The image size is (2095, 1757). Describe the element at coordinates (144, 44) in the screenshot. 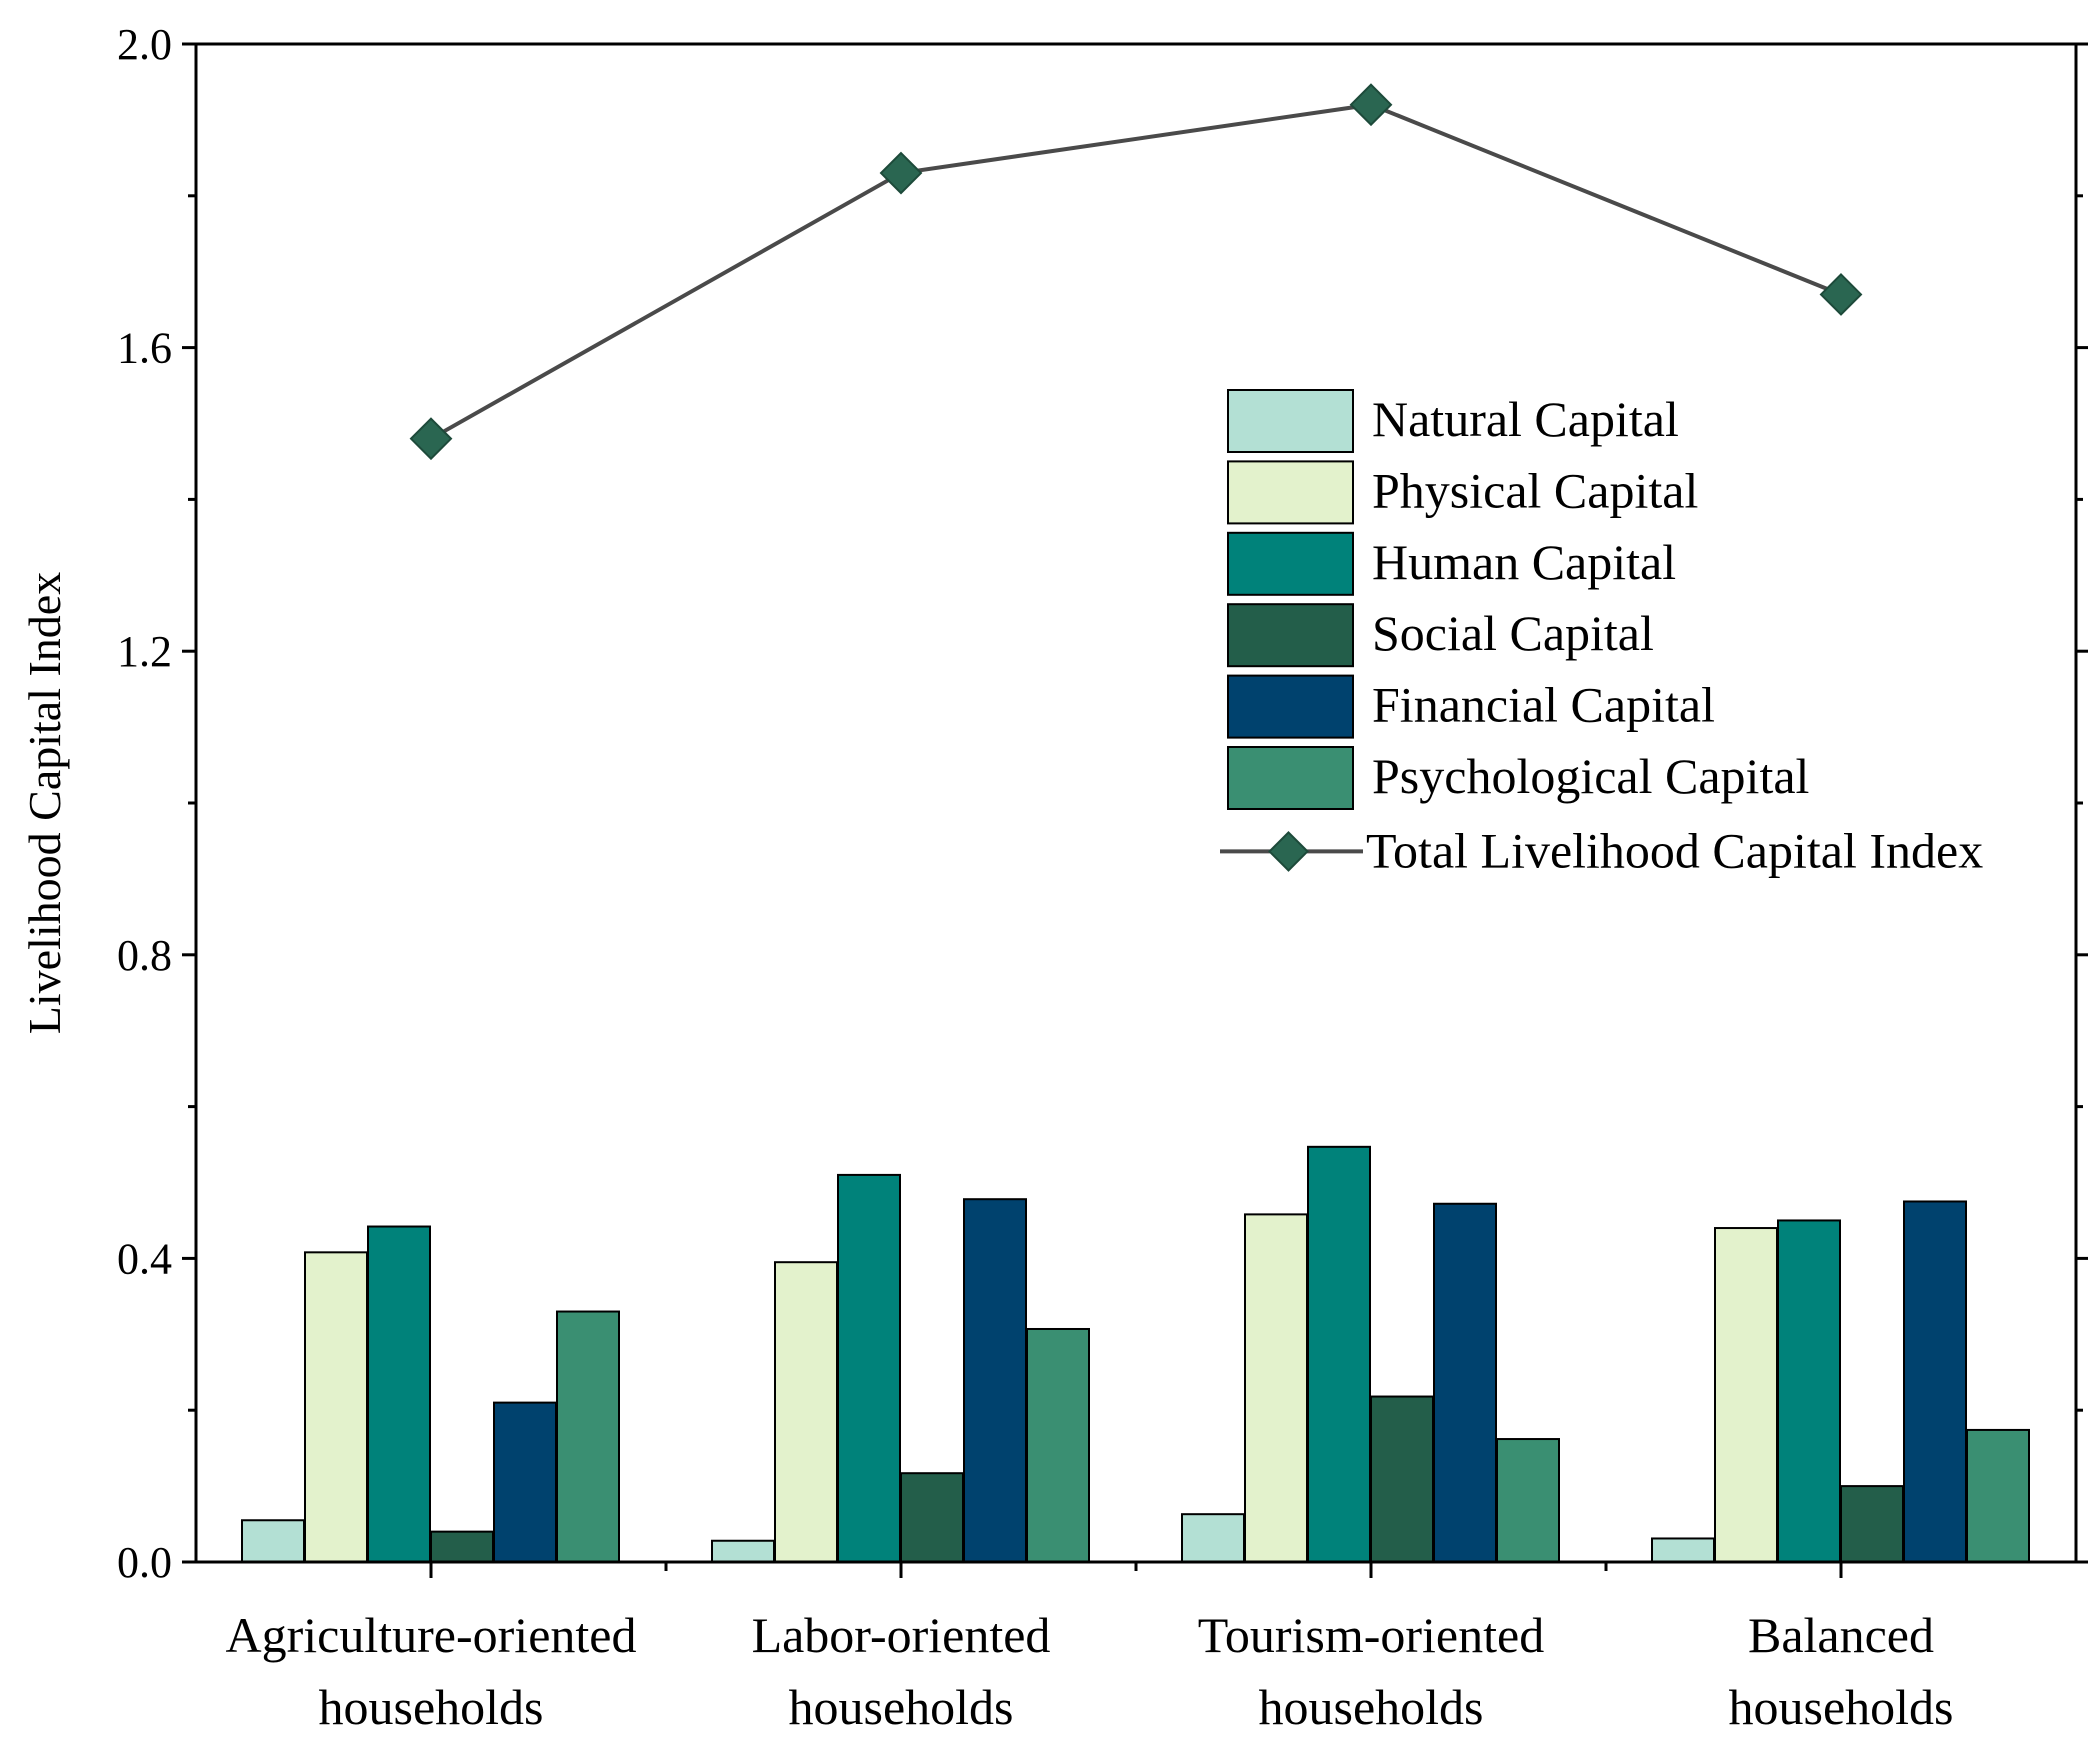

I see `y-tick-label: 2.0` at that location.